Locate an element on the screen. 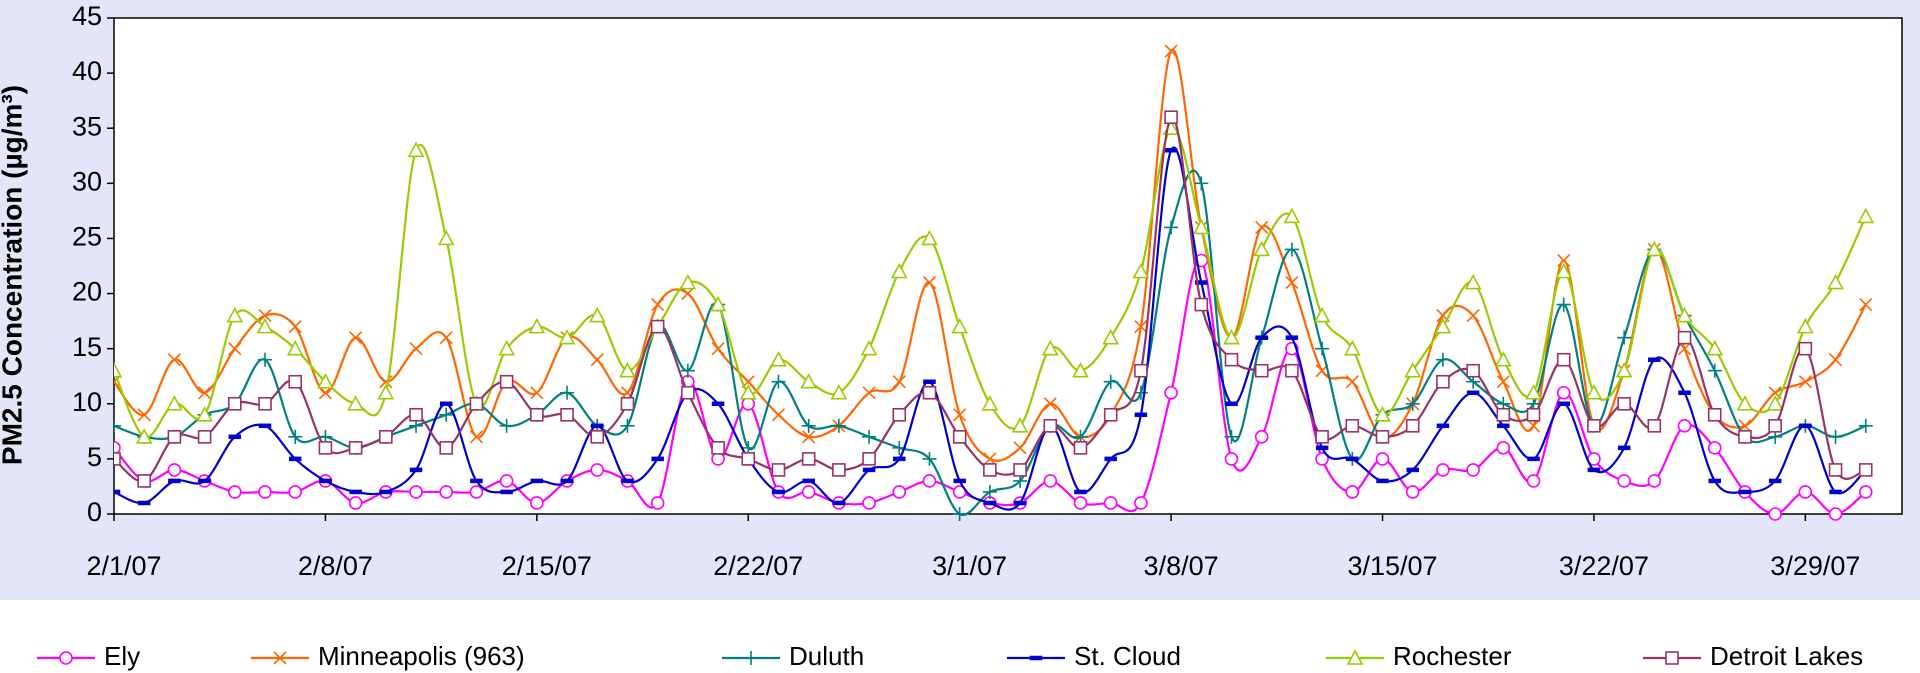  x-tick-label: 3/29/07 is located at coordinates (1815, 566).